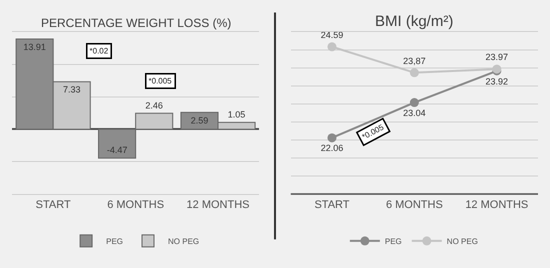  Describe the element at coordinates (414, 113) in the screenshot. I see `data-label: 23.04` at that location.